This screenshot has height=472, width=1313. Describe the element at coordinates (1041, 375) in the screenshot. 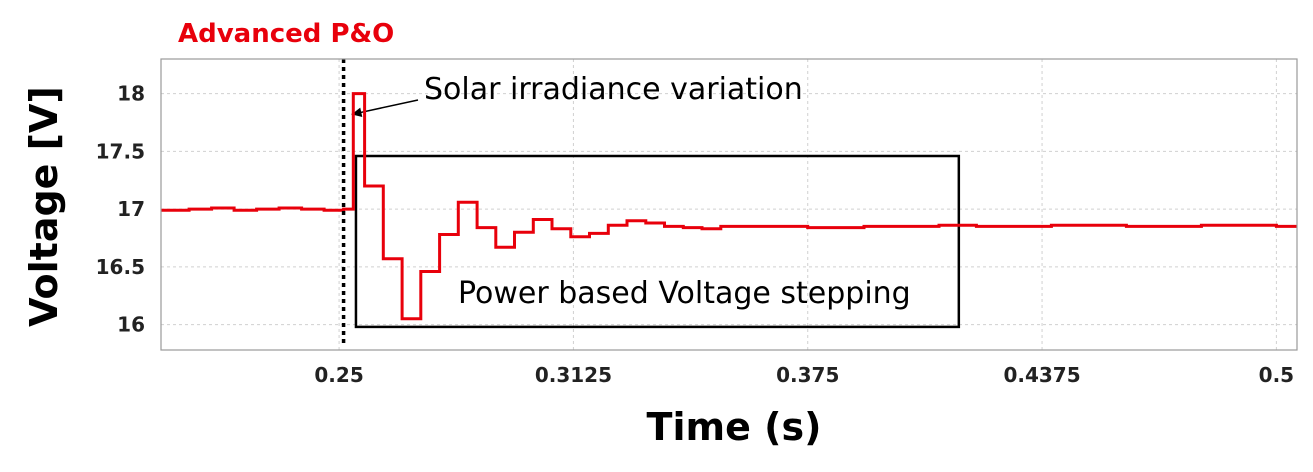

I see `x-tick-label: 0.4375` at that location.